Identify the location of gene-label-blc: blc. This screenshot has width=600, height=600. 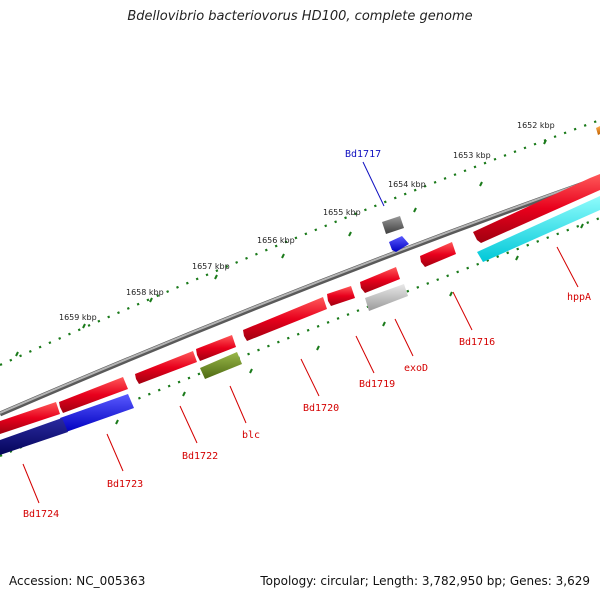
(251, 435).